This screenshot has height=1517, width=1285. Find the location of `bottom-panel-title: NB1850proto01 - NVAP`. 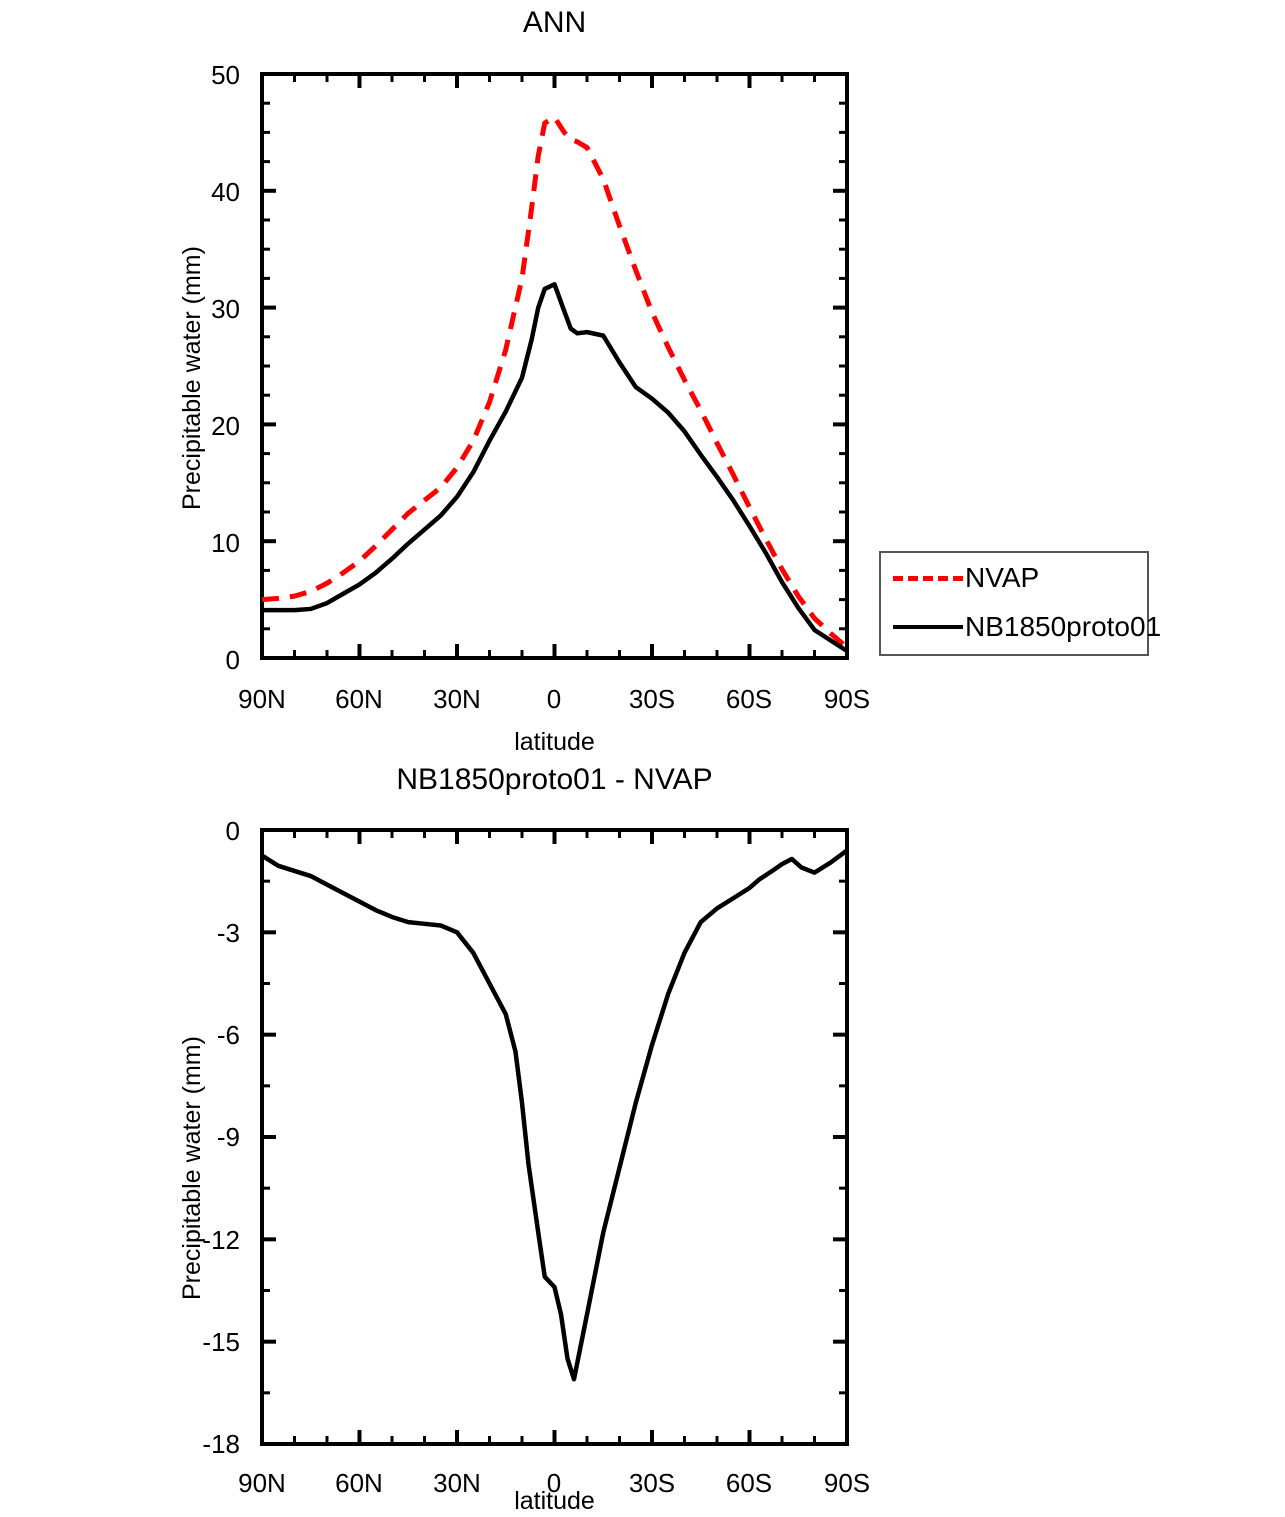

bottom-panel-title: NB1850proto01 - NVAP is located at coordinates (554, 779).